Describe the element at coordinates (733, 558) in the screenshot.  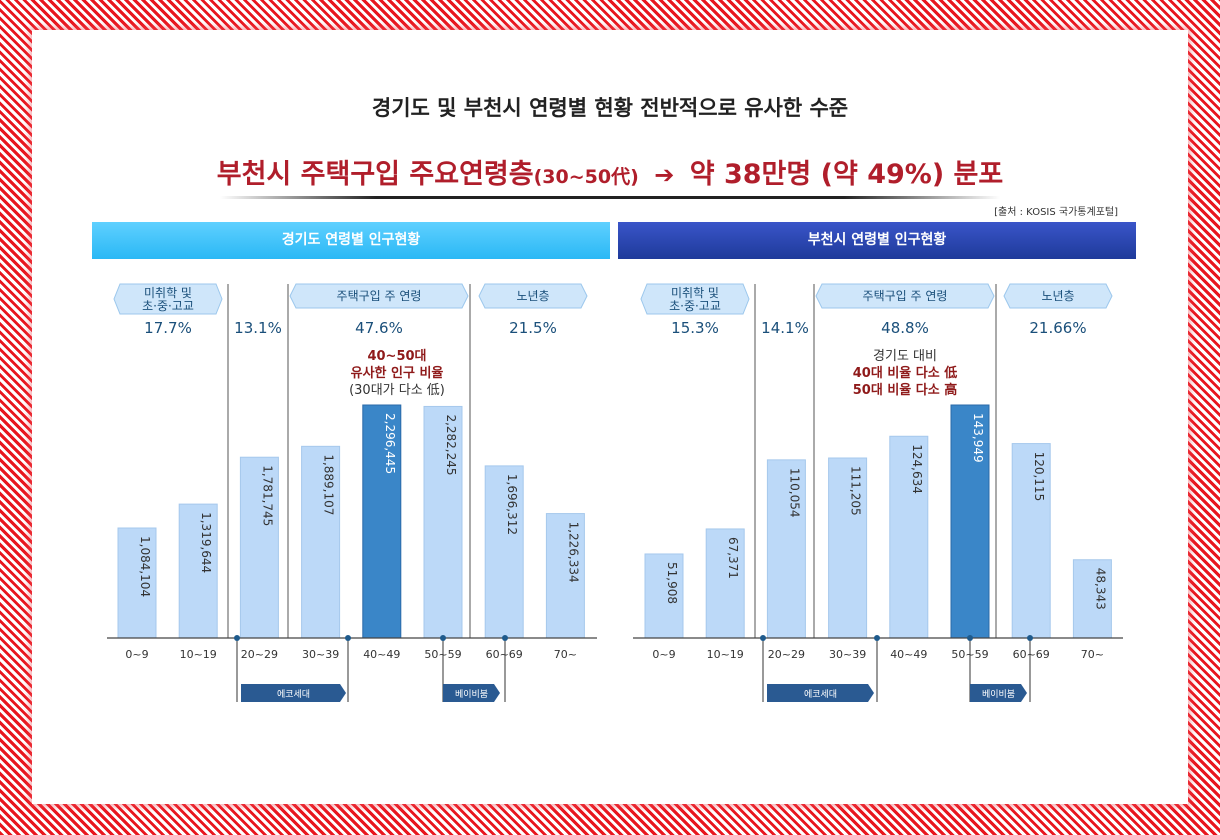
I see `bar-value-label: 67,371` at that location.